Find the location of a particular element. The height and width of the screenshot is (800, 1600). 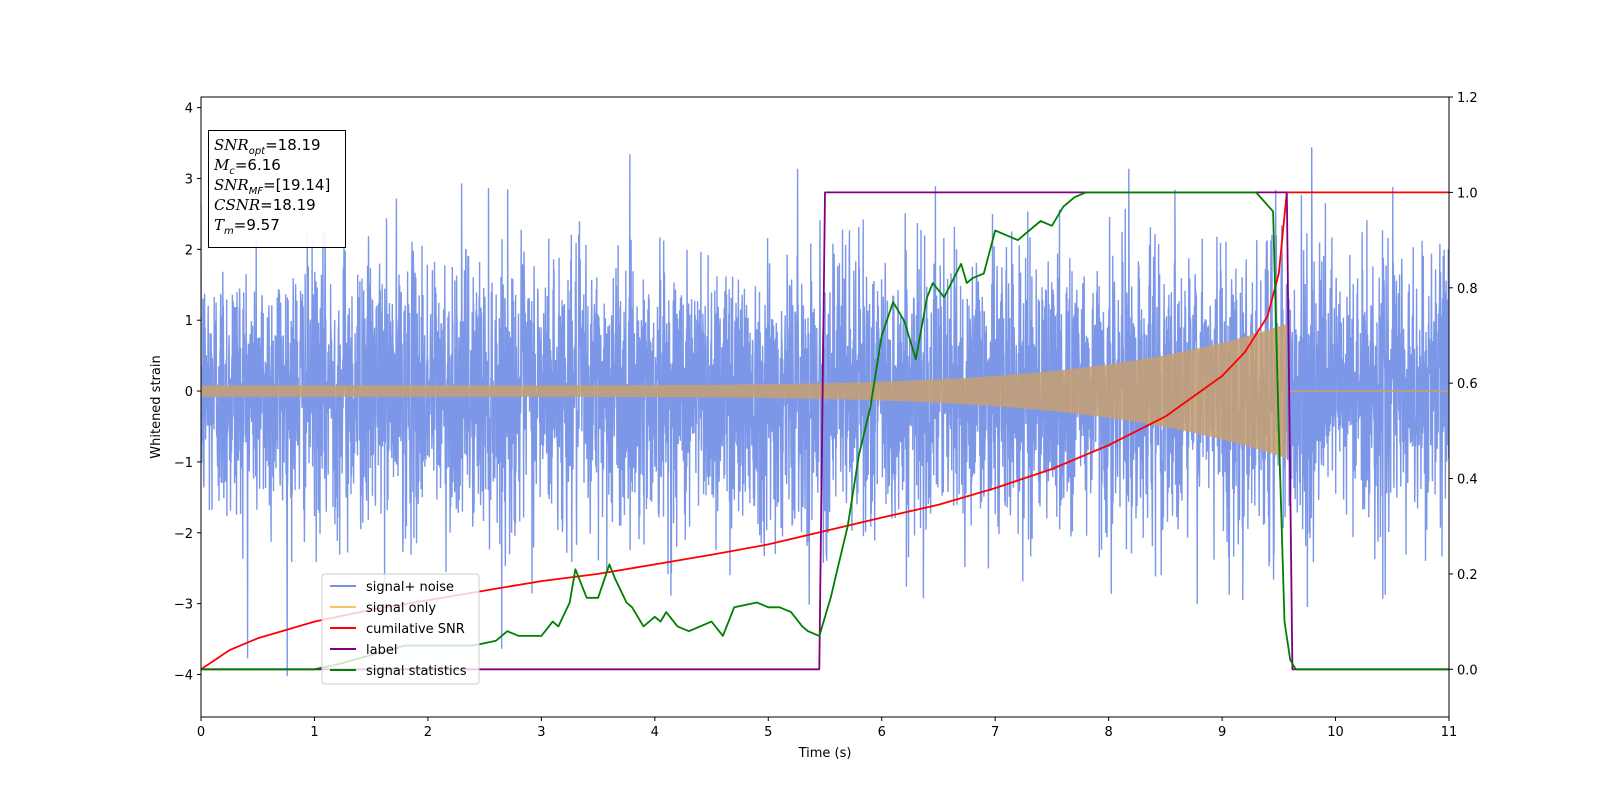

y-right-tick-label: 0.8 is located at coordinates (1467, 289).